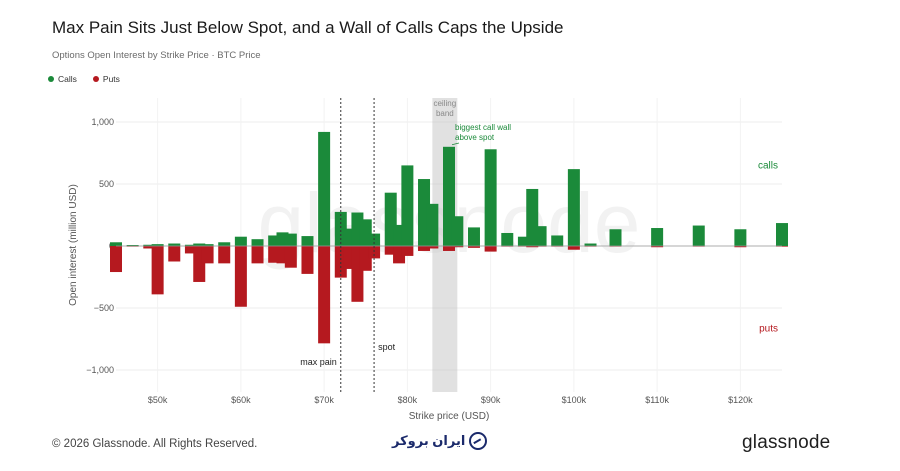 This screenshot has height=471, width=900. I want to click on y-tick-label: 500, so click(106, 184).